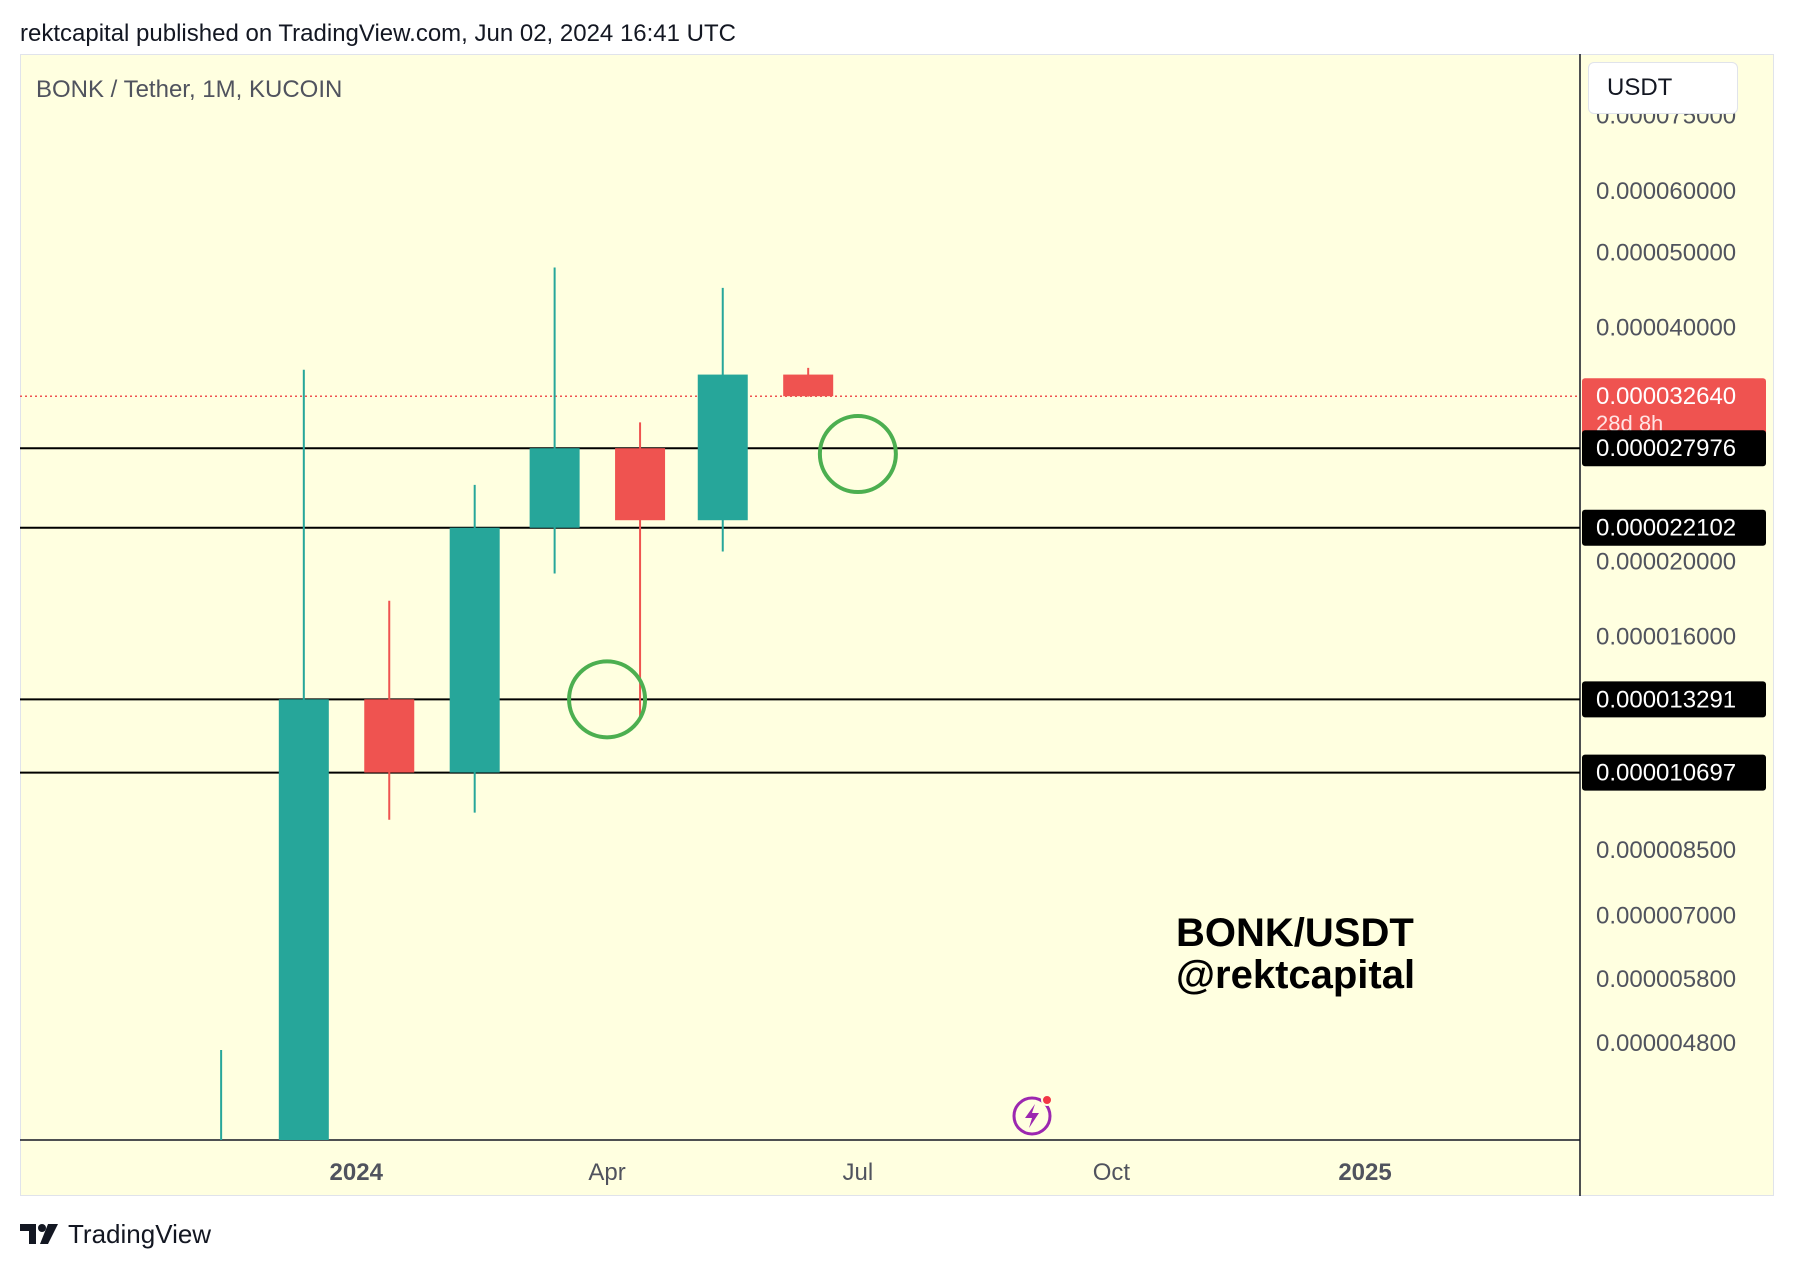  Describe the element at coordinates (140, 1233) in the screenshot. I see `tradingview-brand: TradingView` at that location.